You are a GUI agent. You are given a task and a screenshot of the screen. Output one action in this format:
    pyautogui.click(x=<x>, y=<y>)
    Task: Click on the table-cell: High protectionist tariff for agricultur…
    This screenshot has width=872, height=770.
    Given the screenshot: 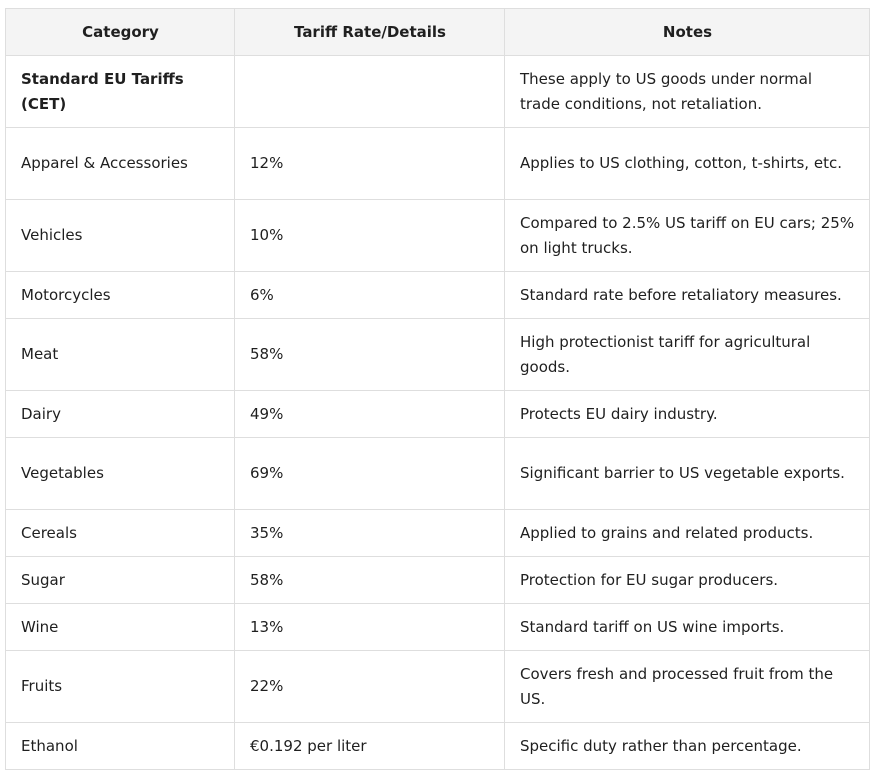 What is the action you would take?
    pyautogui.click(x=687, y=354)
    